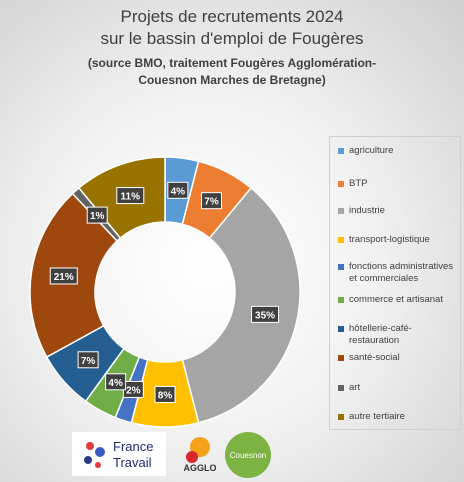  I want to click on legend-item: art, so click(398, 388).